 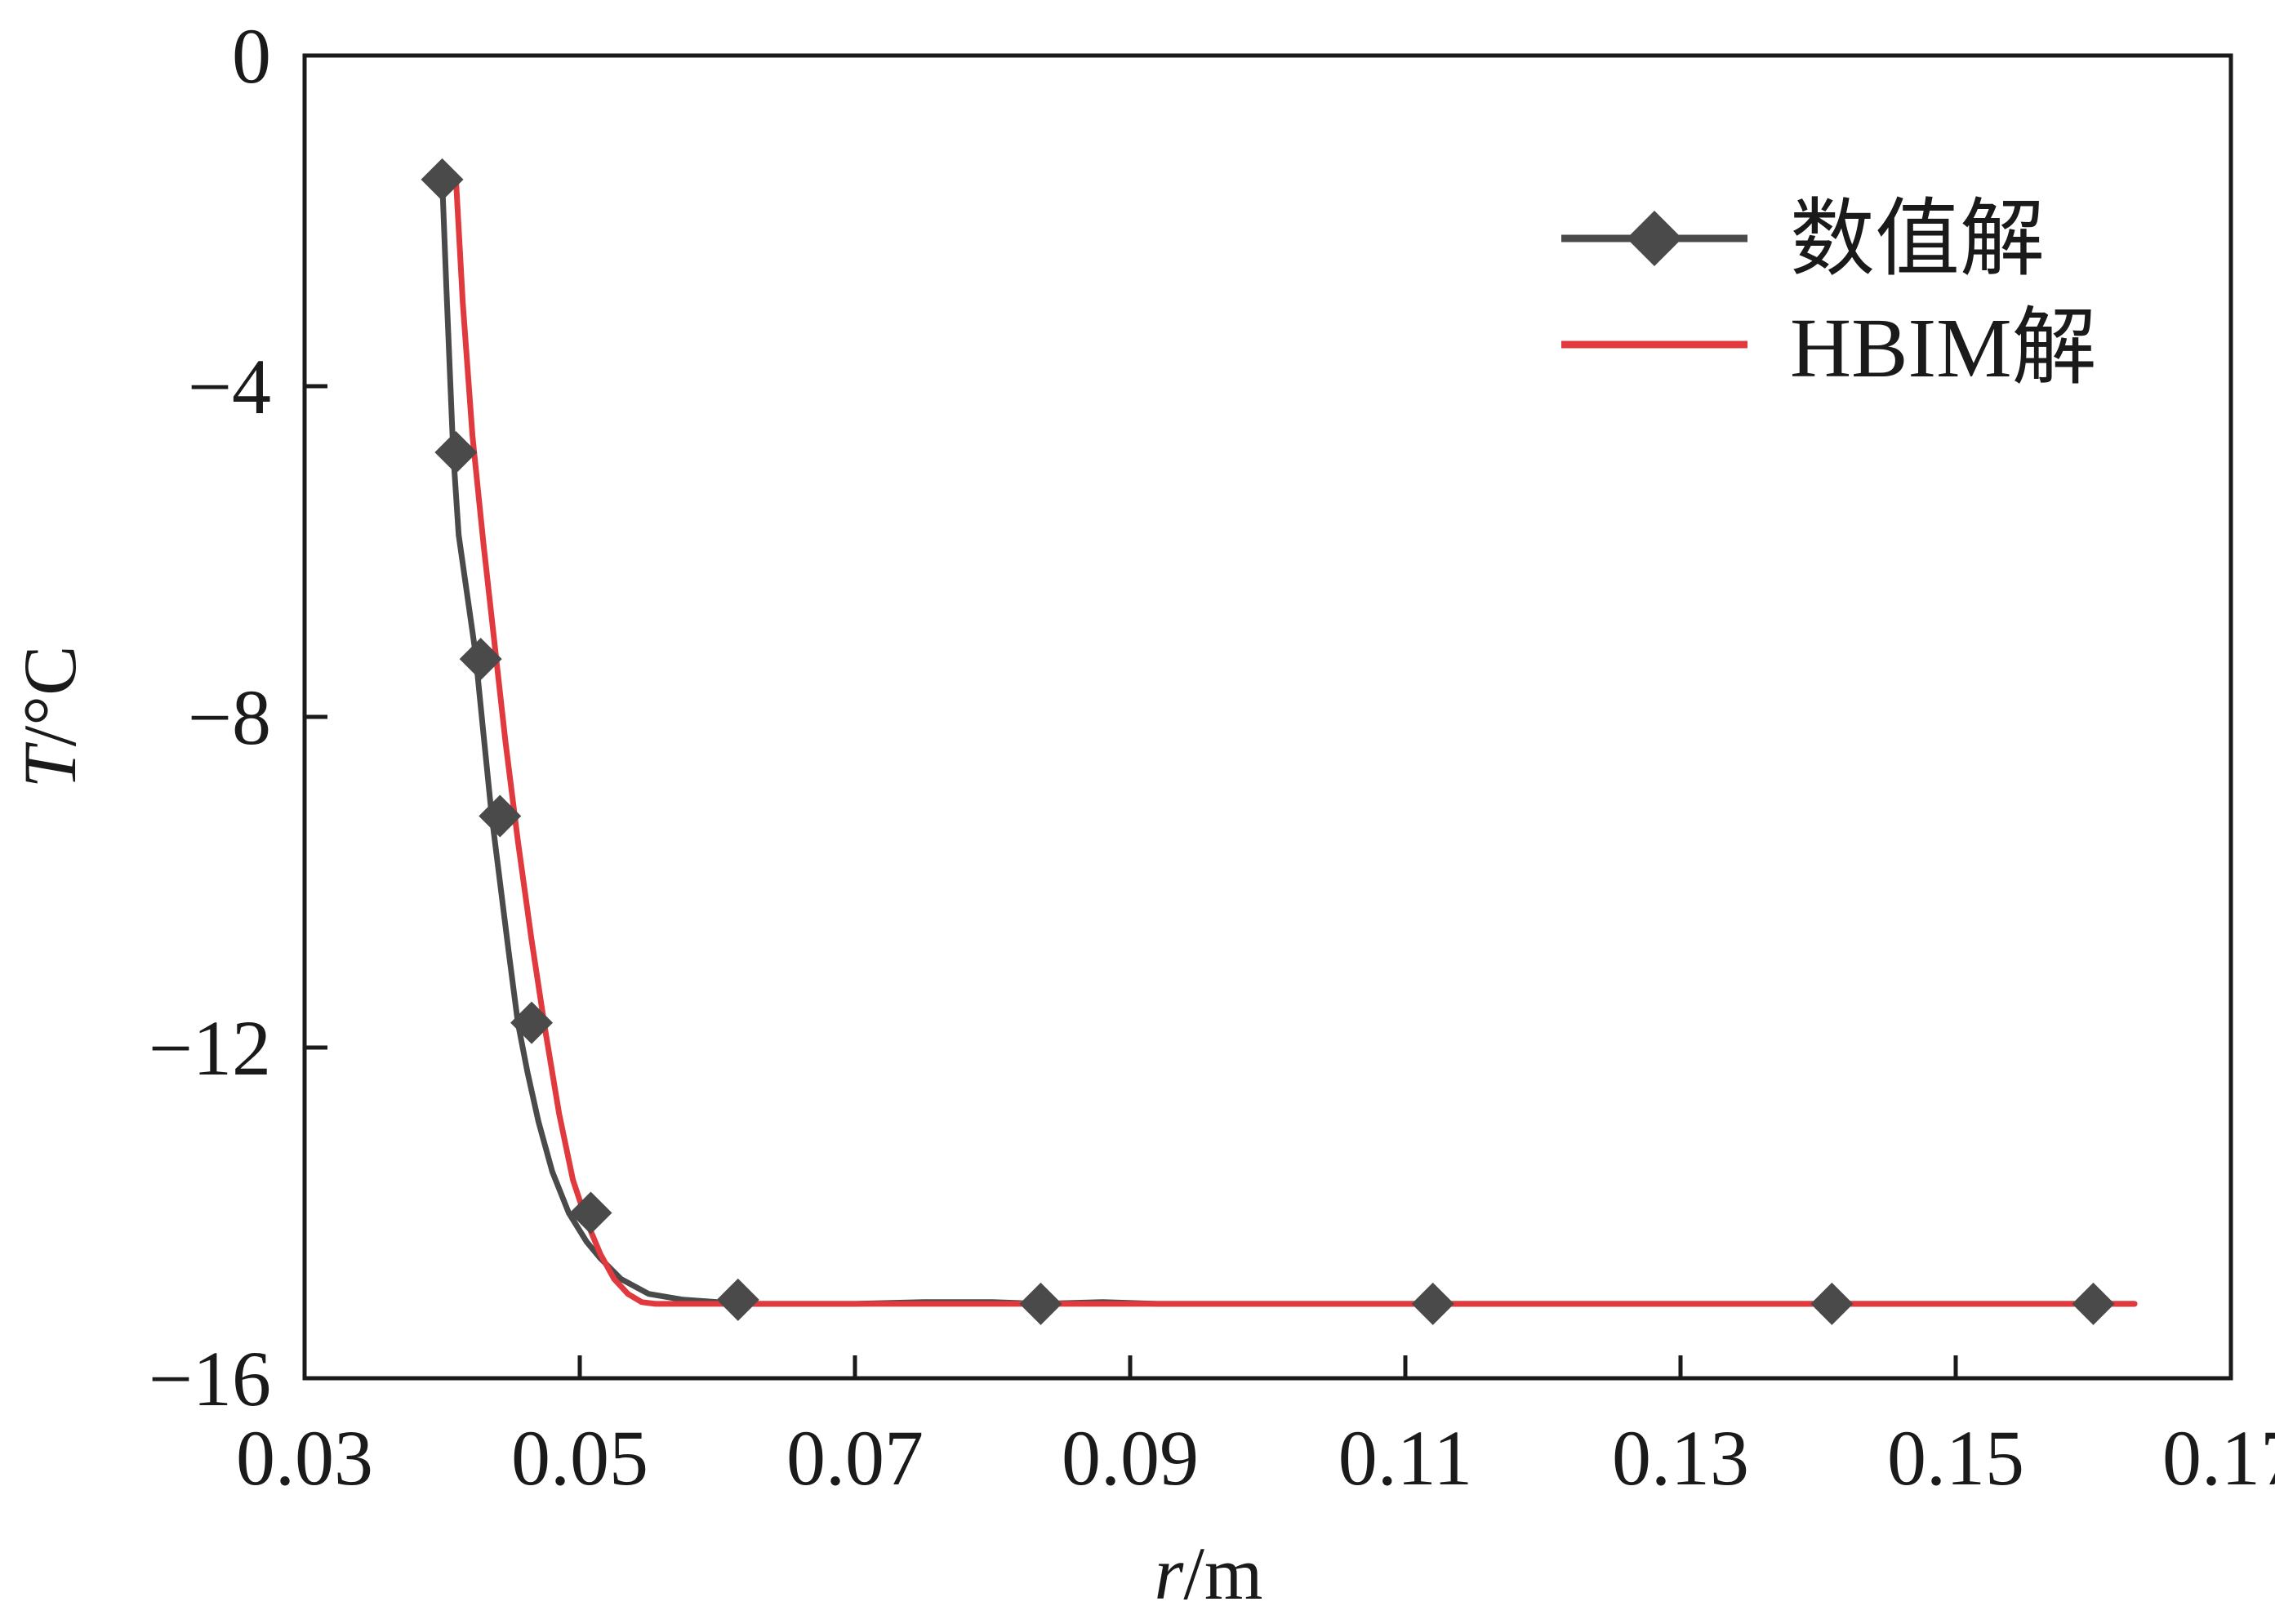 What do you see at coordinates (1655, 238) in the screenshot?
I see `legend-marker-diamond-icon` at bounding box center [1655, 238].